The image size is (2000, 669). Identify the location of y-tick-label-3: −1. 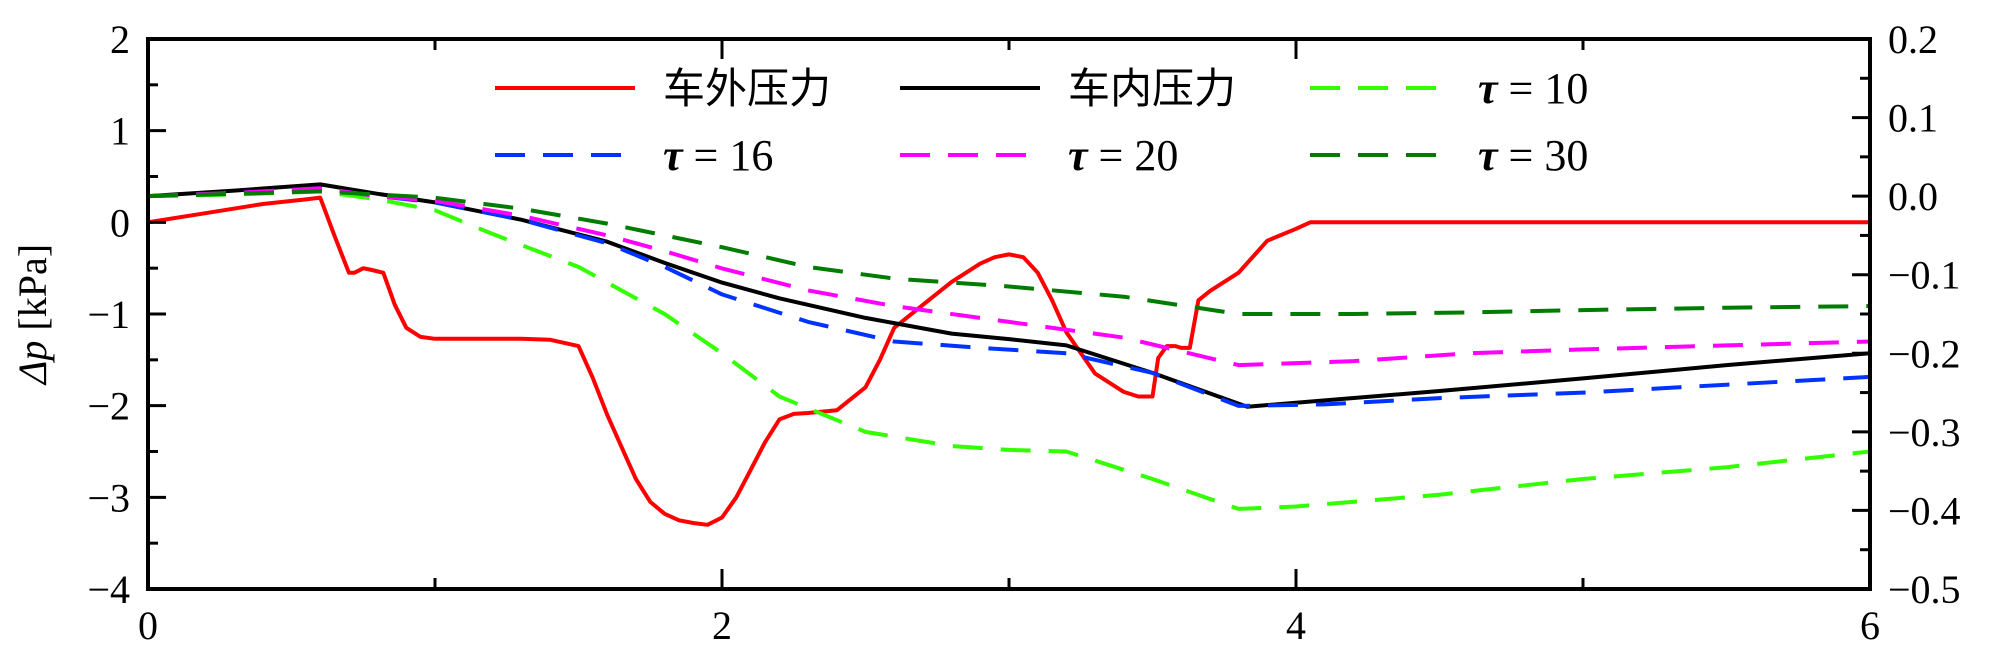
(108, 314).